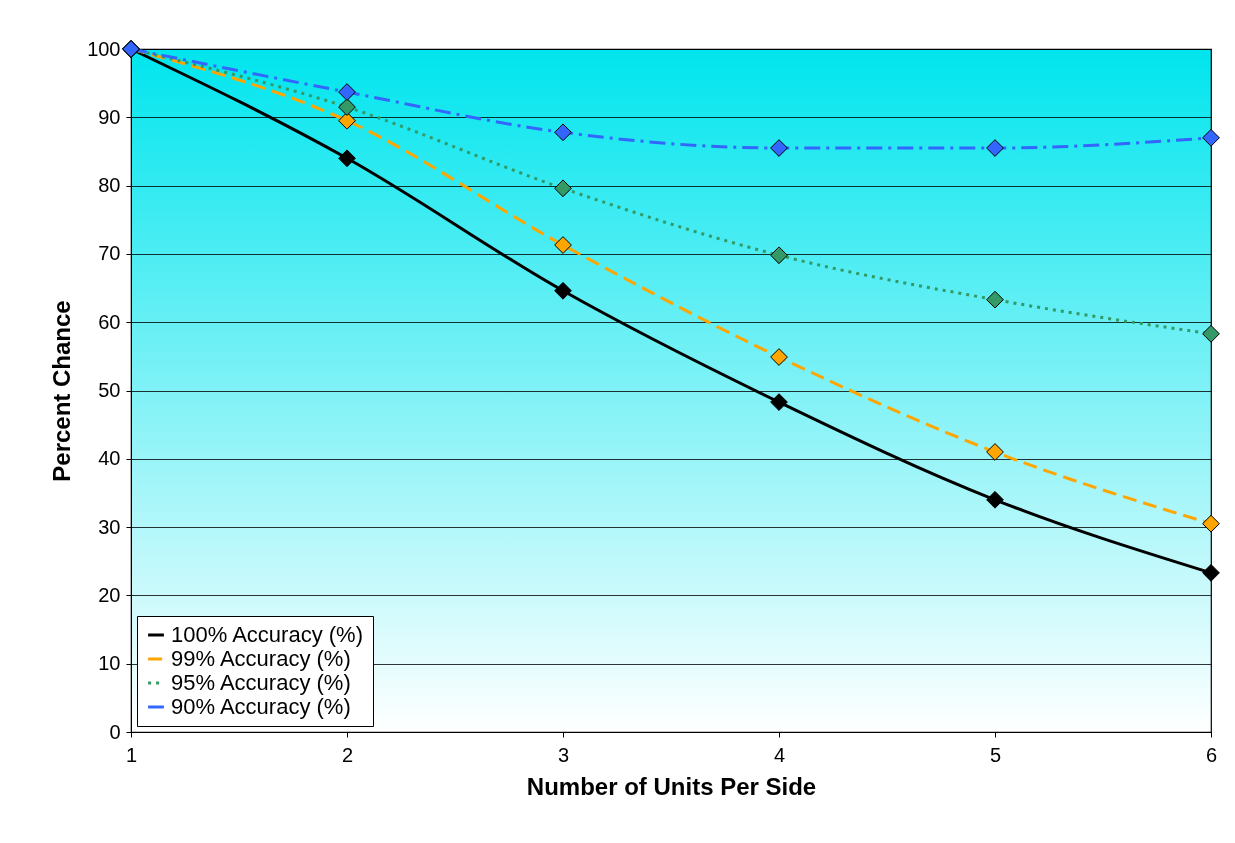 Image resolution: width=1235 pixels, height=843 pixels. Describe the element at coordinates (1211, 754) in the screenshot. I see `x-tick-label: 6` at that location.